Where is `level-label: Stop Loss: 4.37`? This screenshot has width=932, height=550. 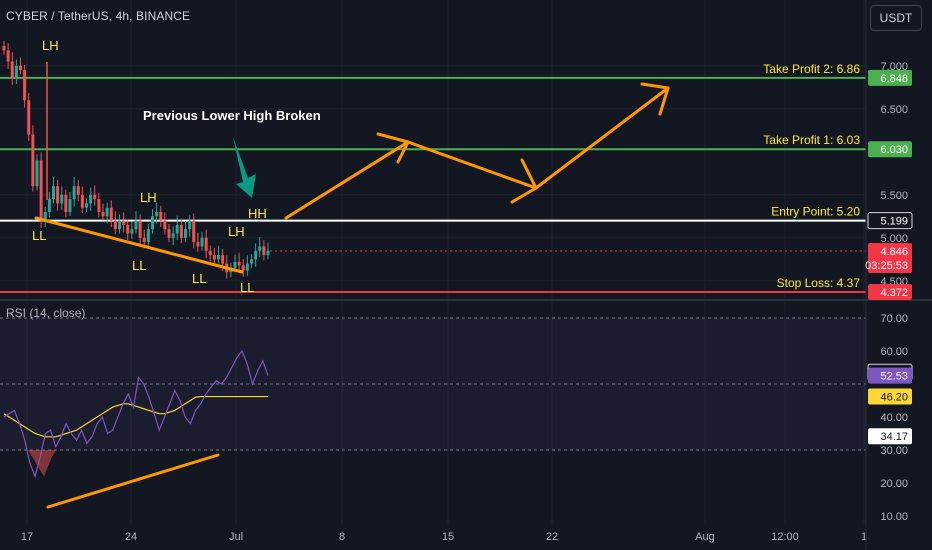
level-label: Stop Loss: 4.37 is located at coordinates (819, 283).